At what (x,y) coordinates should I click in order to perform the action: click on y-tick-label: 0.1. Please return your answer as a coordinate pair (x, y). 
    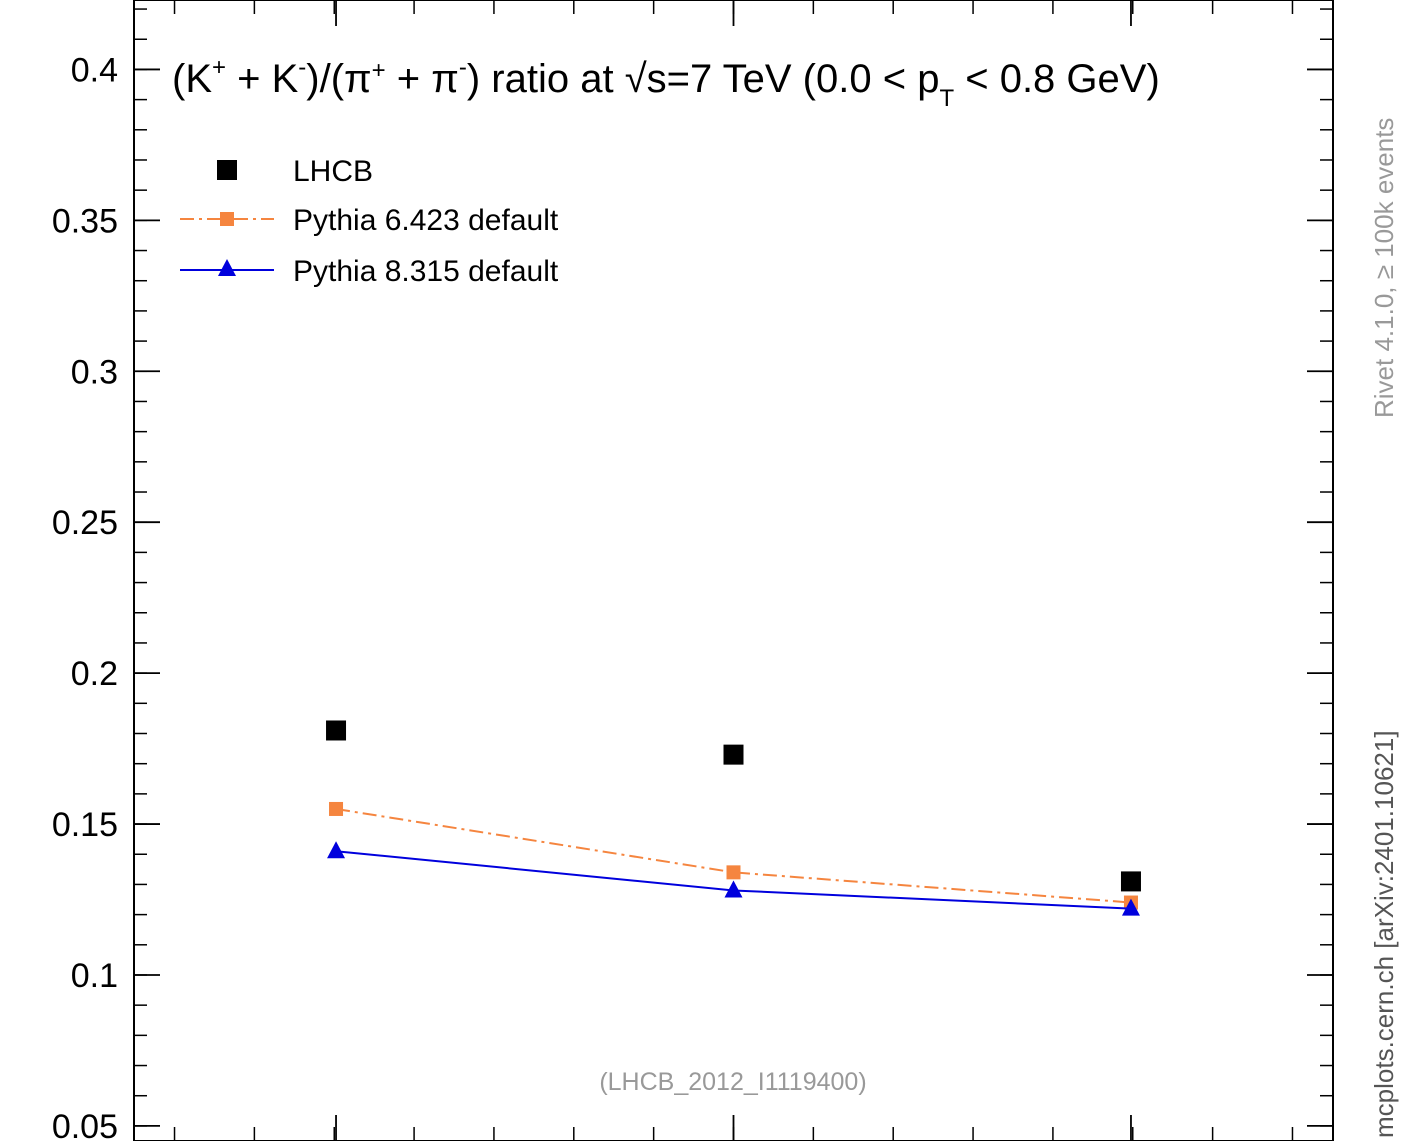
    Looking at the image, I should click on (94, 976).